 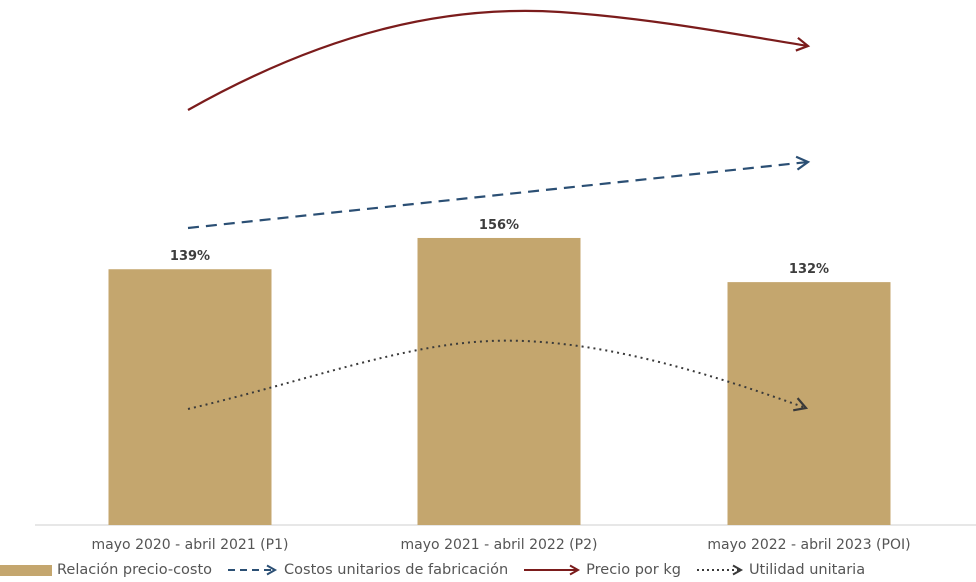 I want to click on legend-item-costos: Costos unitarios de fabricación, so click(x=367, y=570).